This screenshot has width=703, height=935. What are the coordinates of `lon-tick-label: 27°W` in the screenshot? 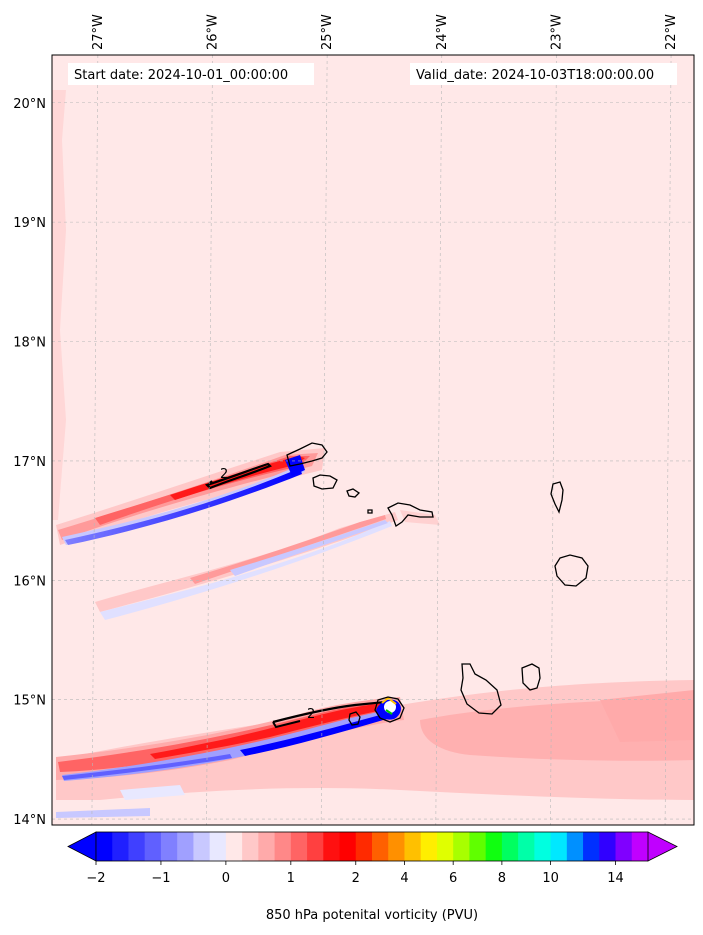 It's located at (98, 32).